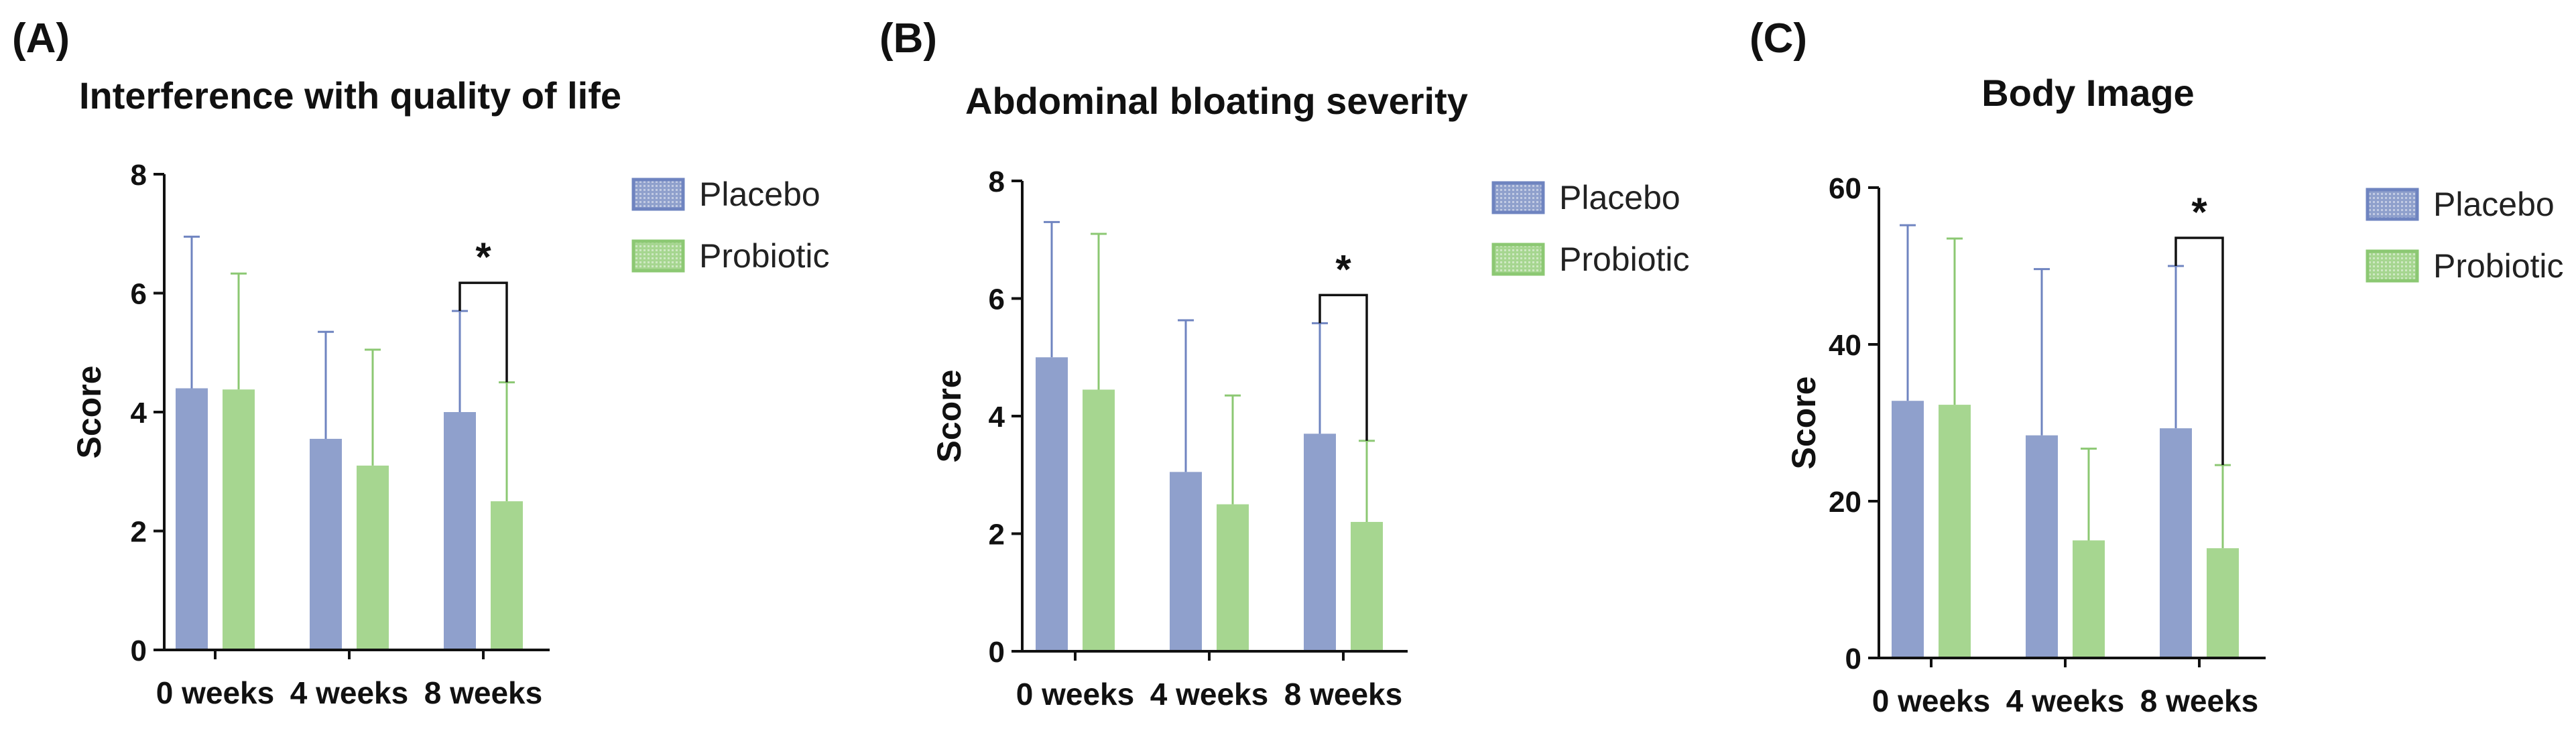  I want to click on y-tick-label: 20, so click(1845, 503).